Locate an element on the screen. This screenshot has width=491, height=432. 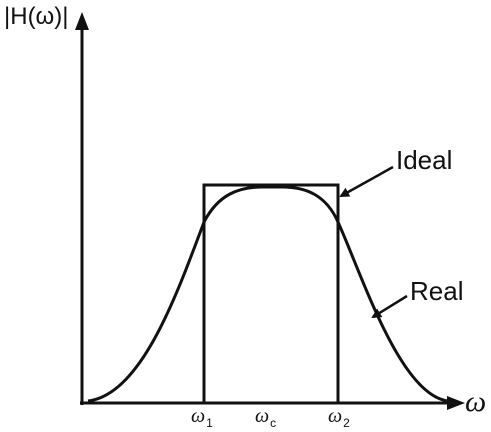
y-axis-arrowhead is located at coordinates (82, 21).